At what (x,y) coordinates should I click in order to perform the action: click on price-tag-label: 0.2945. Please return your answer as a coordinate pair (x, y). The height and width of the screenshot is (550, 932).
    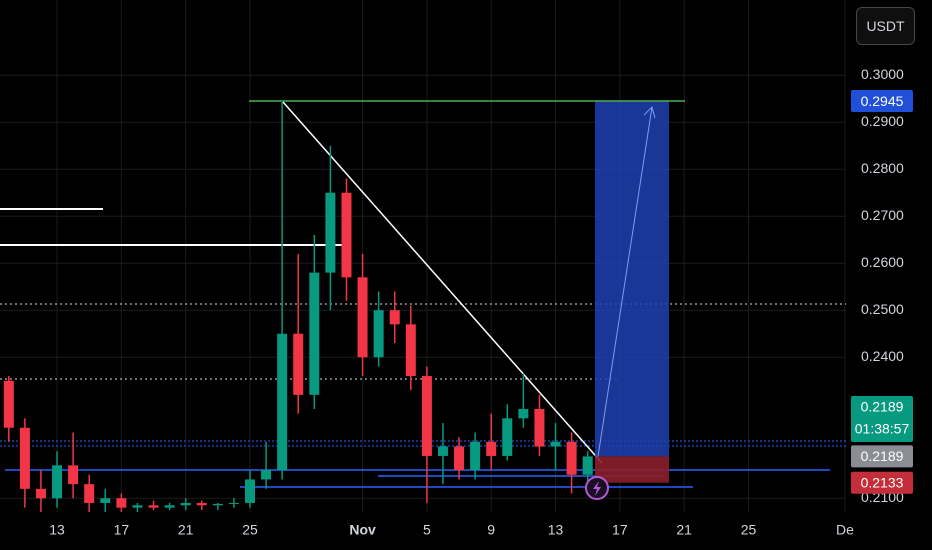
    Looking at the image, I should click on (882, 101).